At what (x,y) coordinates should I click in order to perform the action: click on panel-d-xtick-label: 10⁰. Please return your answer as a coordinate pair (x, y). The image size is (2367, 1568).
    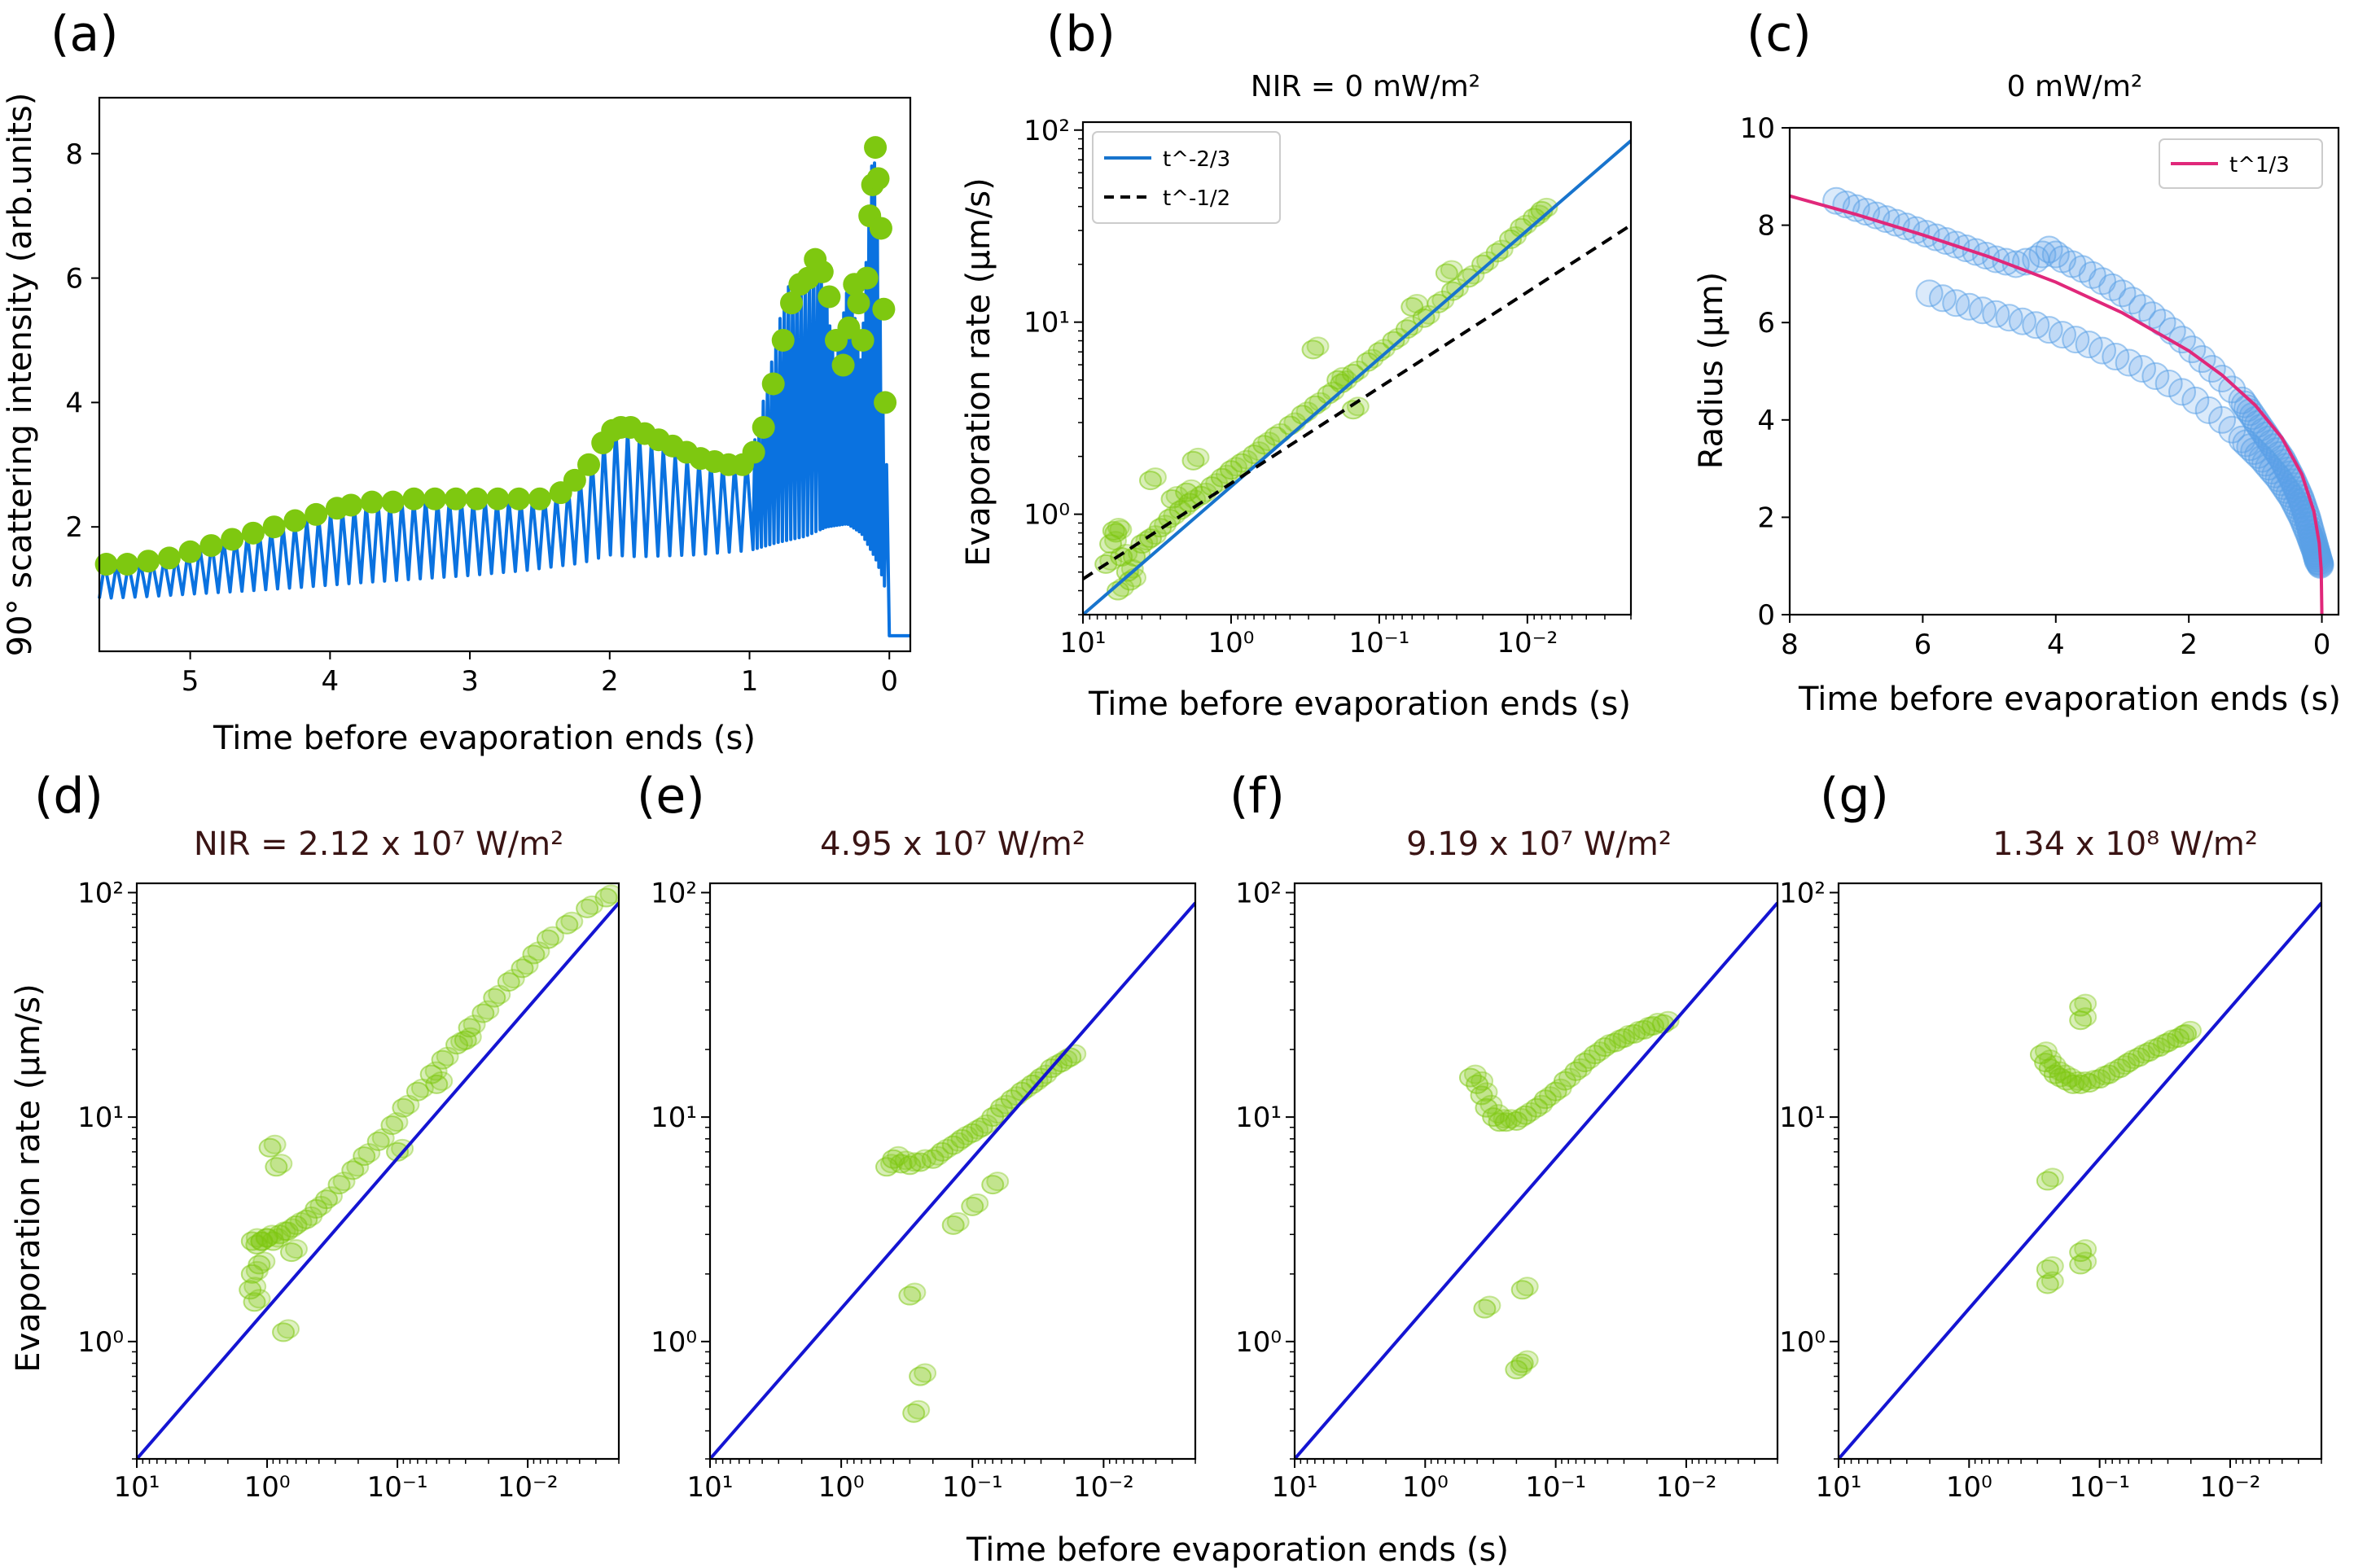
    Looking at the image, I should click on (267, 1488).